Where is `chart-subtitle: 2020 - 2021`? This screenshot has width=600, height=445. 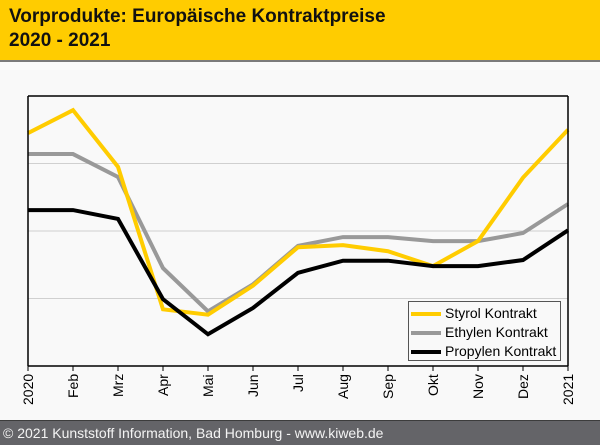
chart-subtitle: 2020 - 2021 is located at coordinates (60, 40).